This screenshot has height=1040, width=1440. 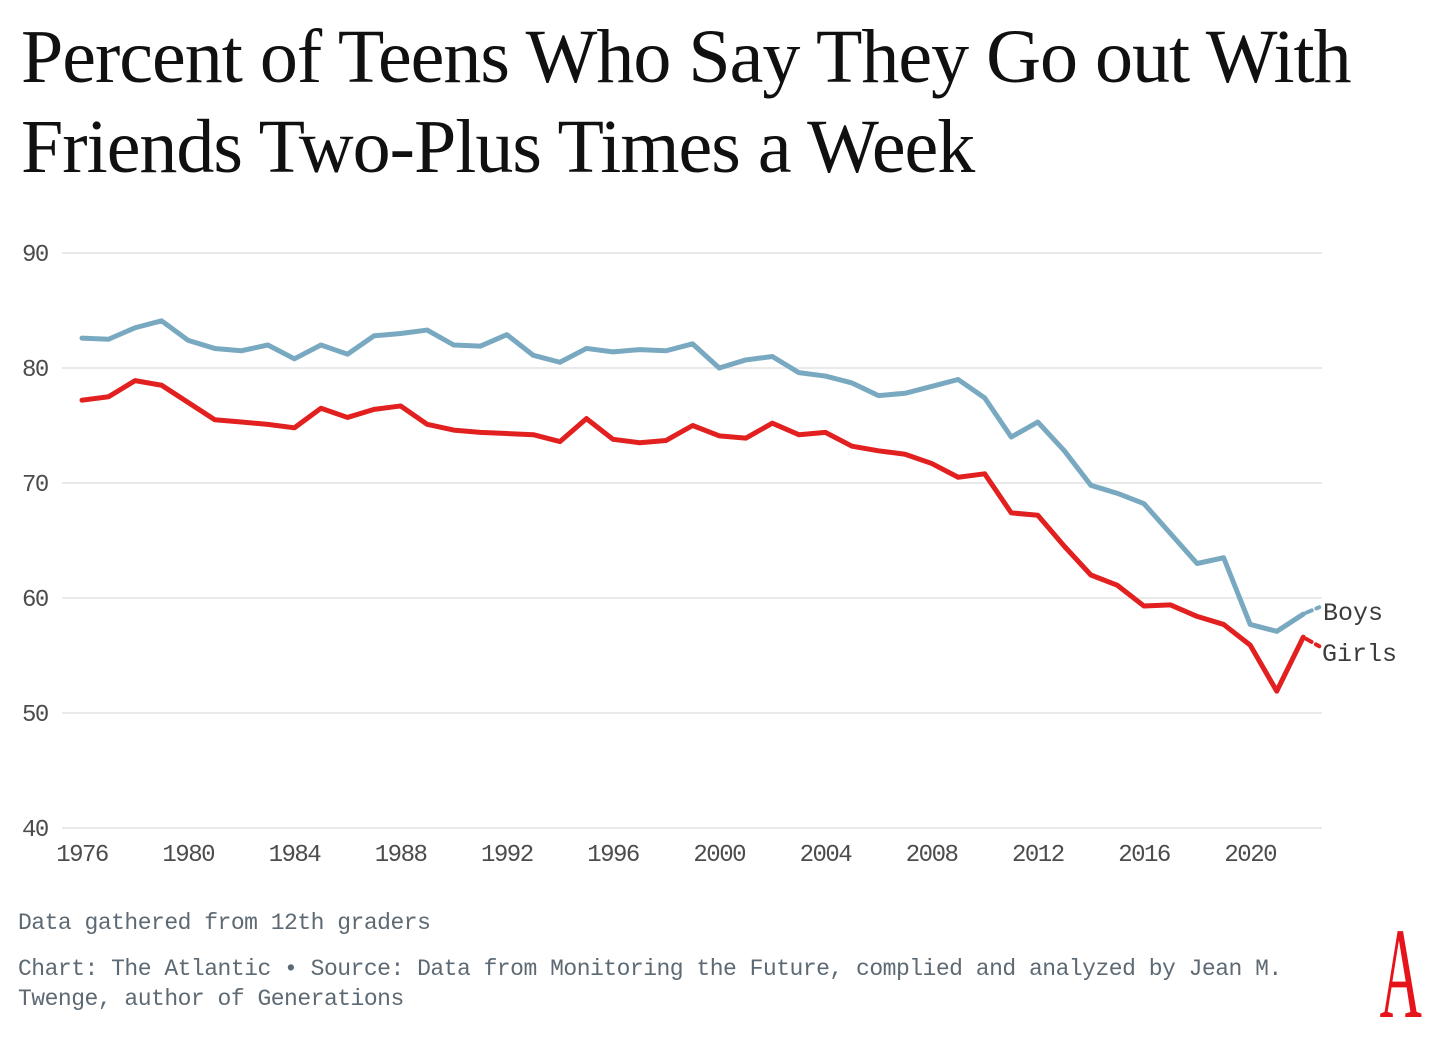 What do you see at coordinates (1372, 971) in the screenshot?
I see `atlantic-logo: A` at bounding box center [1372, 971].